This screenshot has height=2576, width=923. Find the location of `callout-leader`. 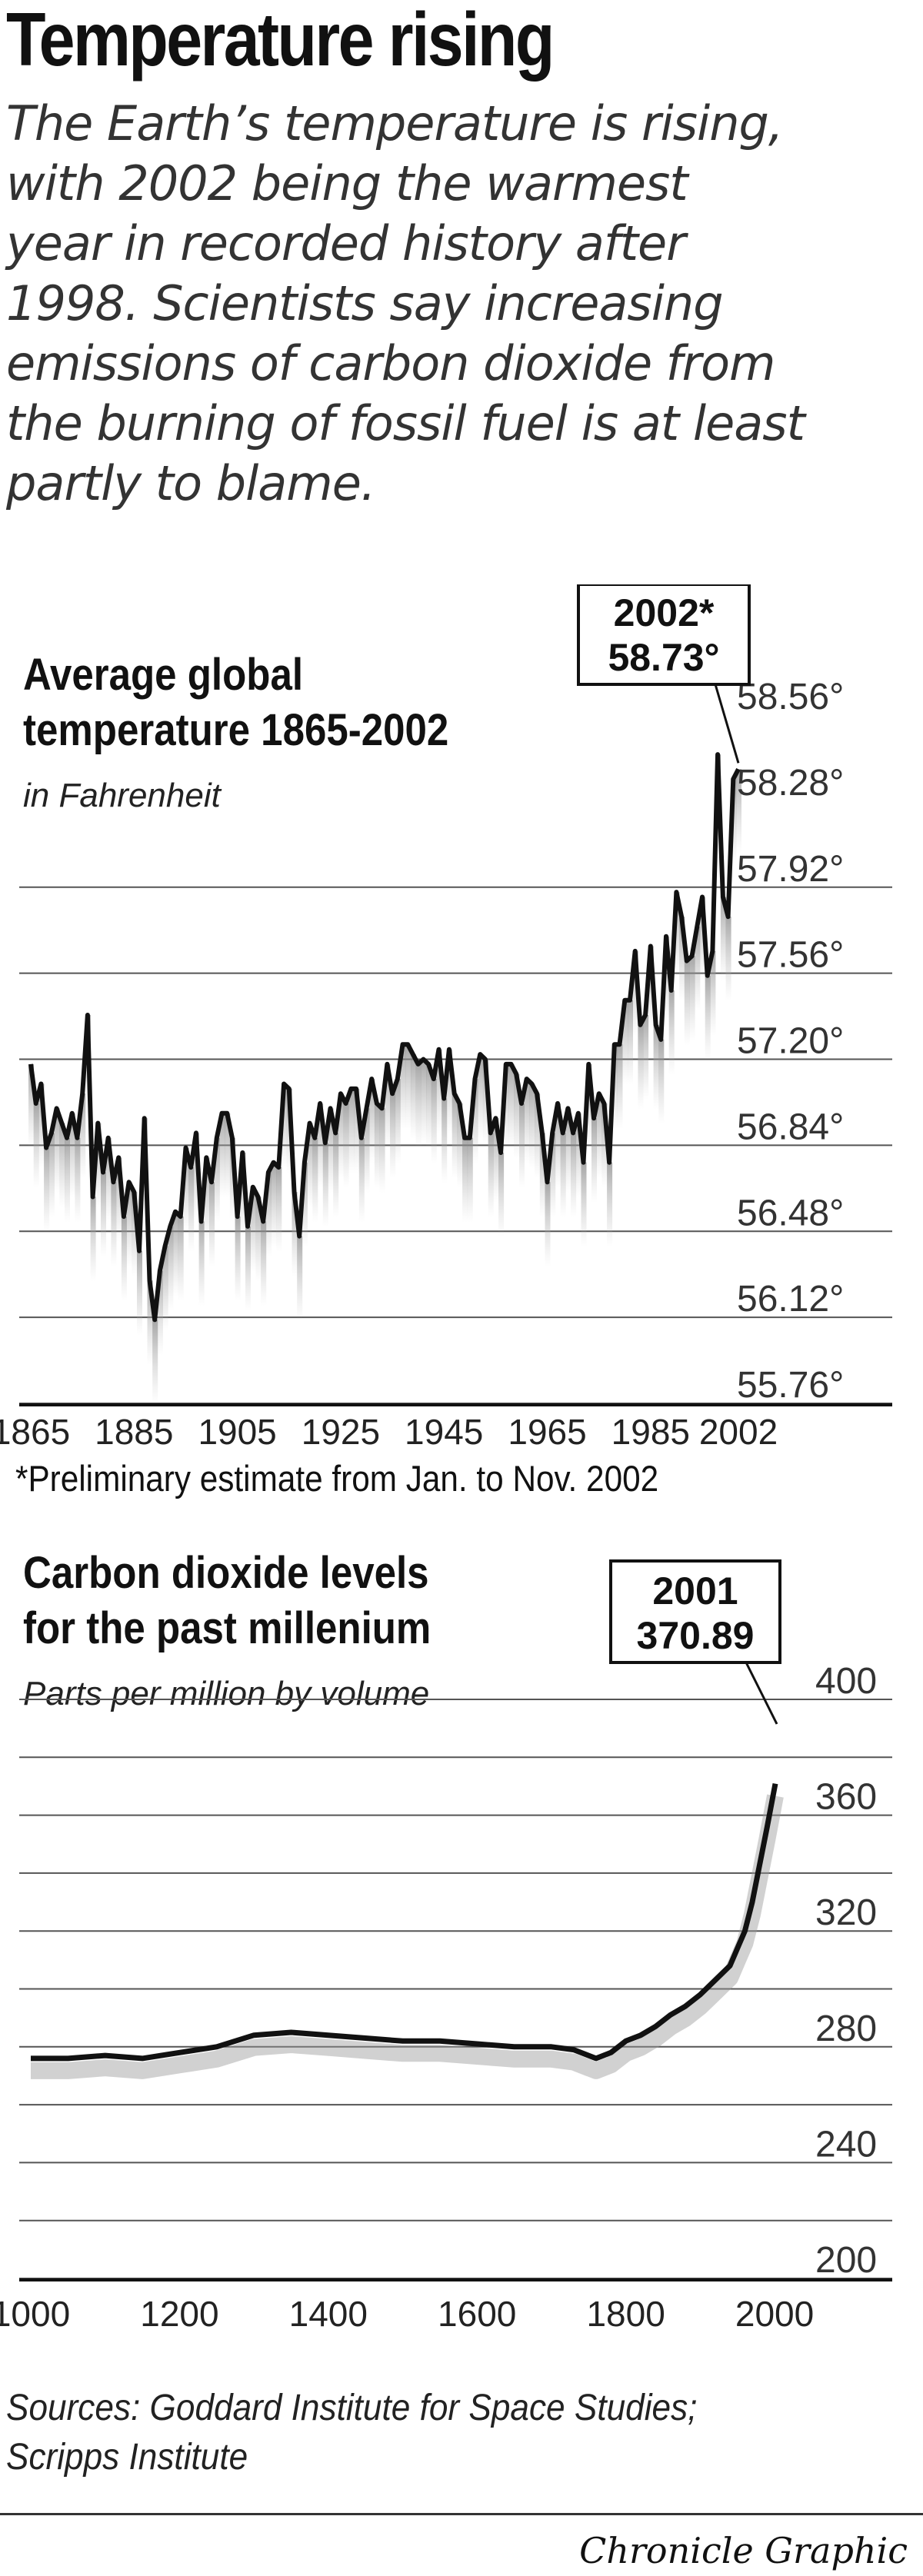

callout-leader is located at coordinates (762, 1693).